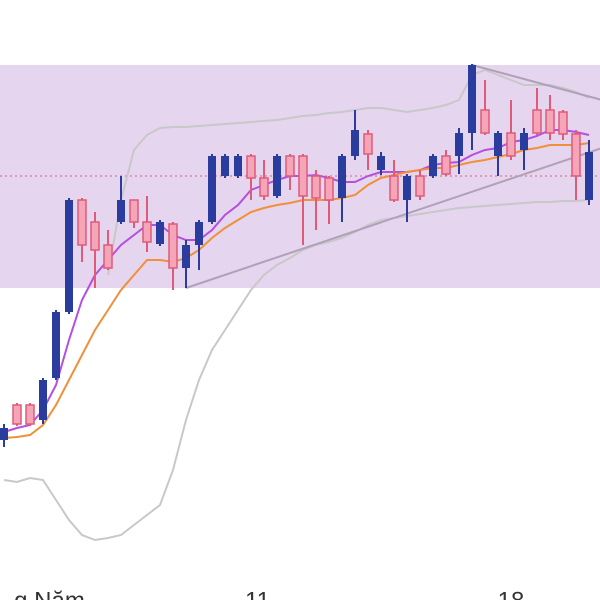 This screenshot has width=600, height=600. I want to click on x-tick-label: 11, so click(257, 593).